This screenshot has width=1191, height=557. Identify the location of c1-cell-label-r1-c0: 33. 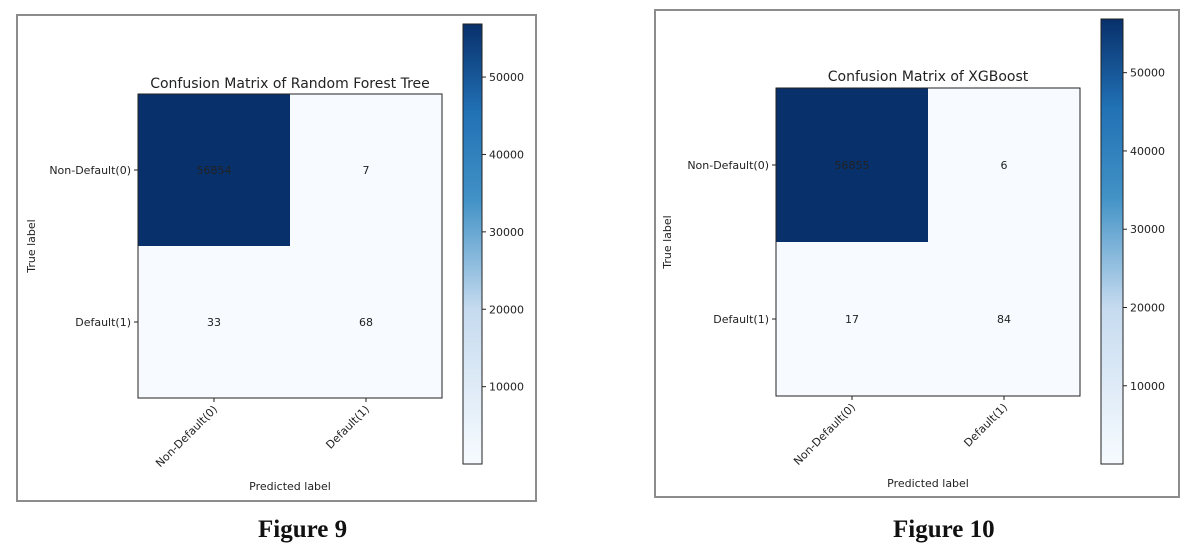
(214, 322).